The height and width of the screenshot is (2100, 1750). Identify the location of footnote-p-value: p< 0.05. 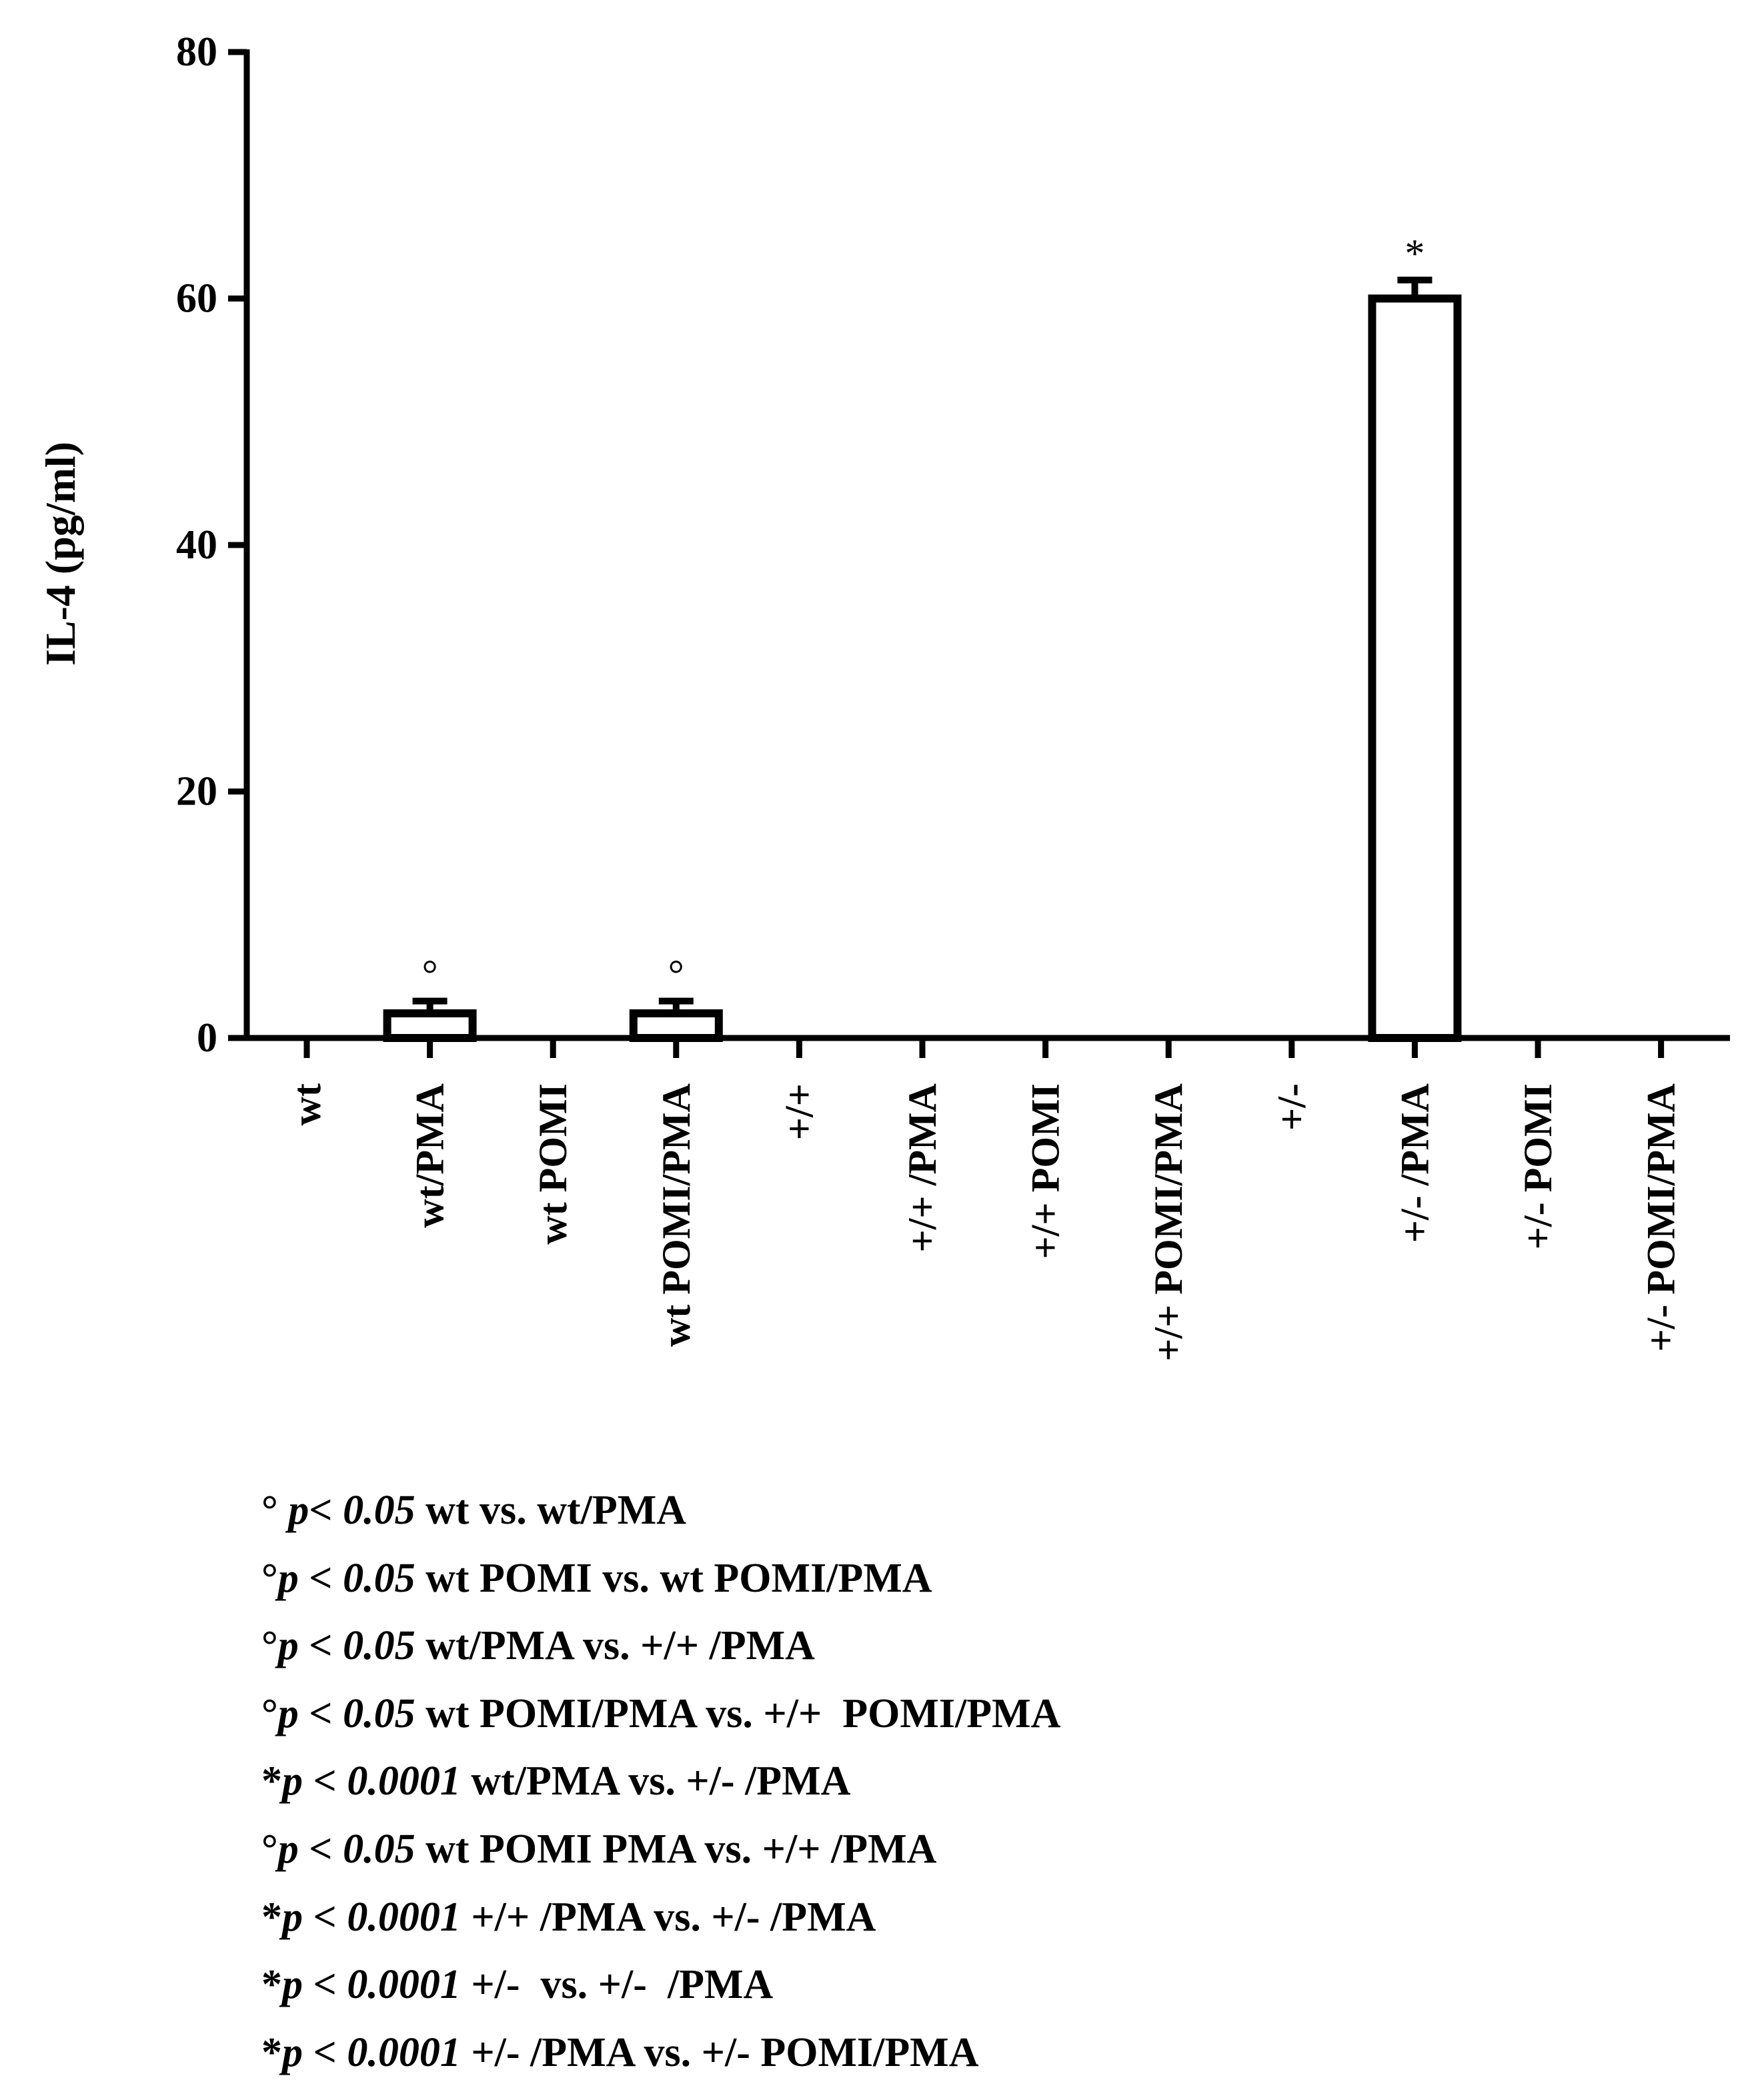
(351, 1510).